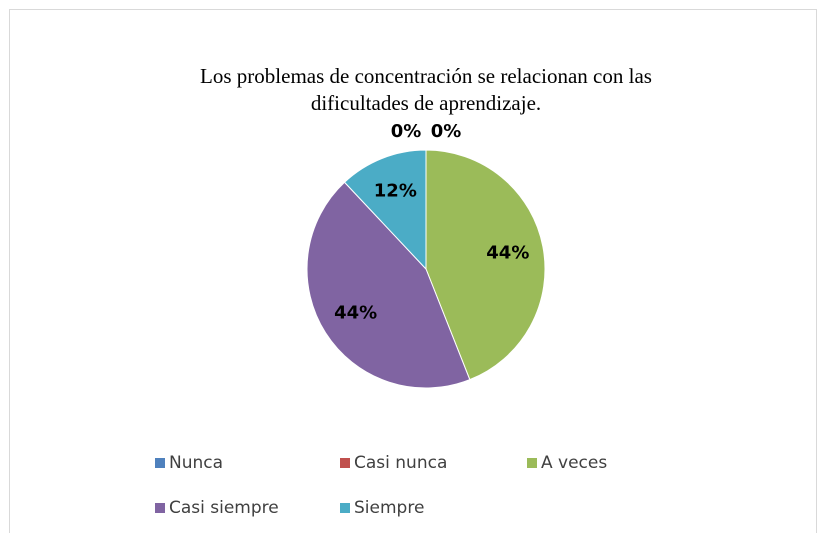  Describe the element at coordinates (196, 463) in the screenshot. I see `legend-label: Nunca` at that location.